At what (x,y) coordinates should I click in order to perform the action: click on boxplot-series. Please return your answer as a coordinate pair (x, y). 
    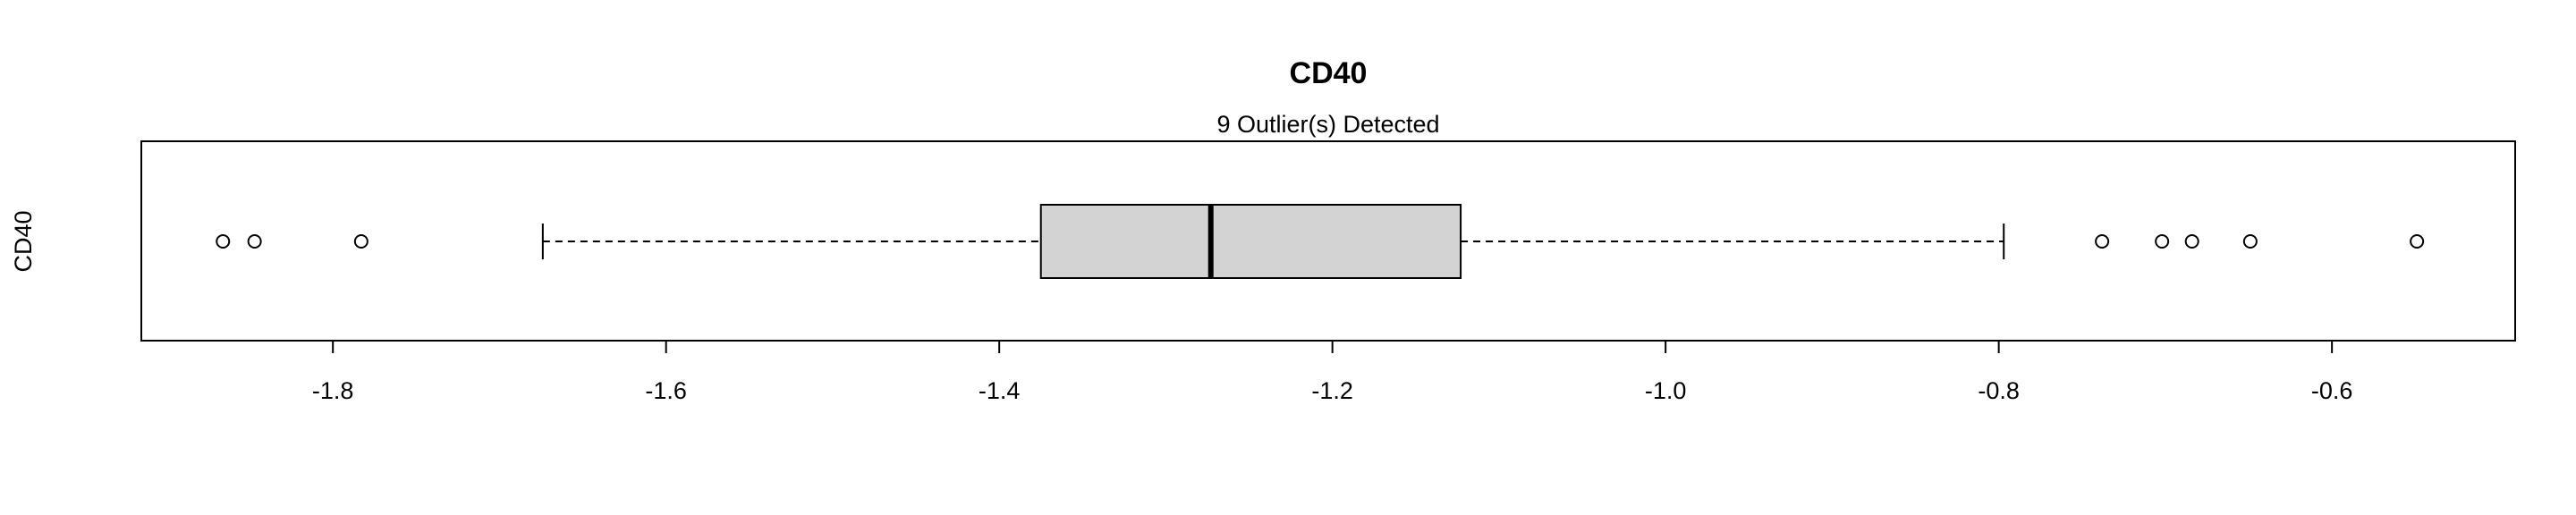
    Looking at the image, I should click on (1273, 241).